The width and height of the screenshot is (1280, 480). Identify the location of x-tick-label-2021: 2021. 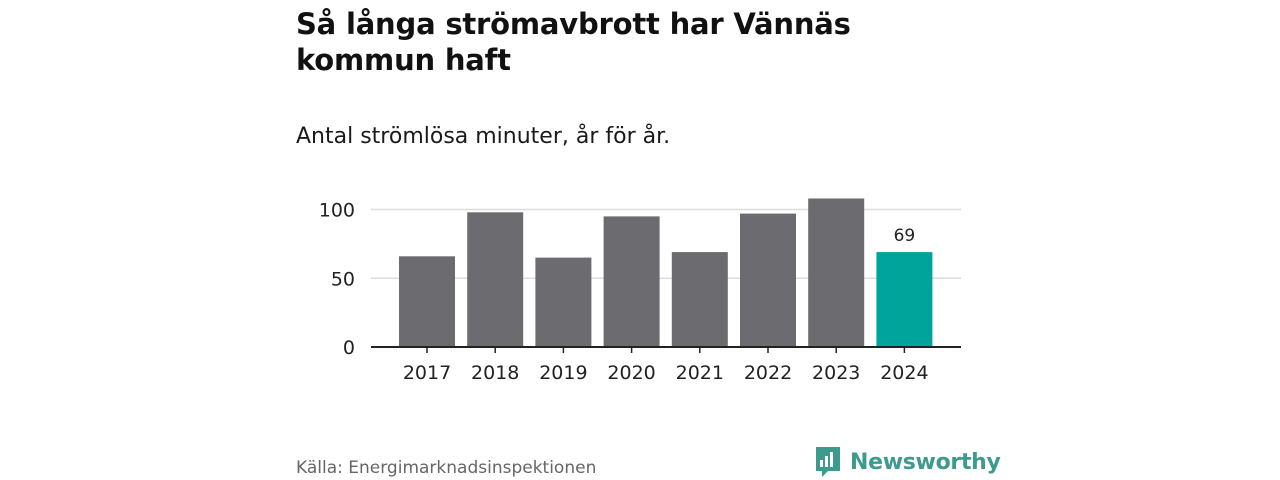
(700, 373).